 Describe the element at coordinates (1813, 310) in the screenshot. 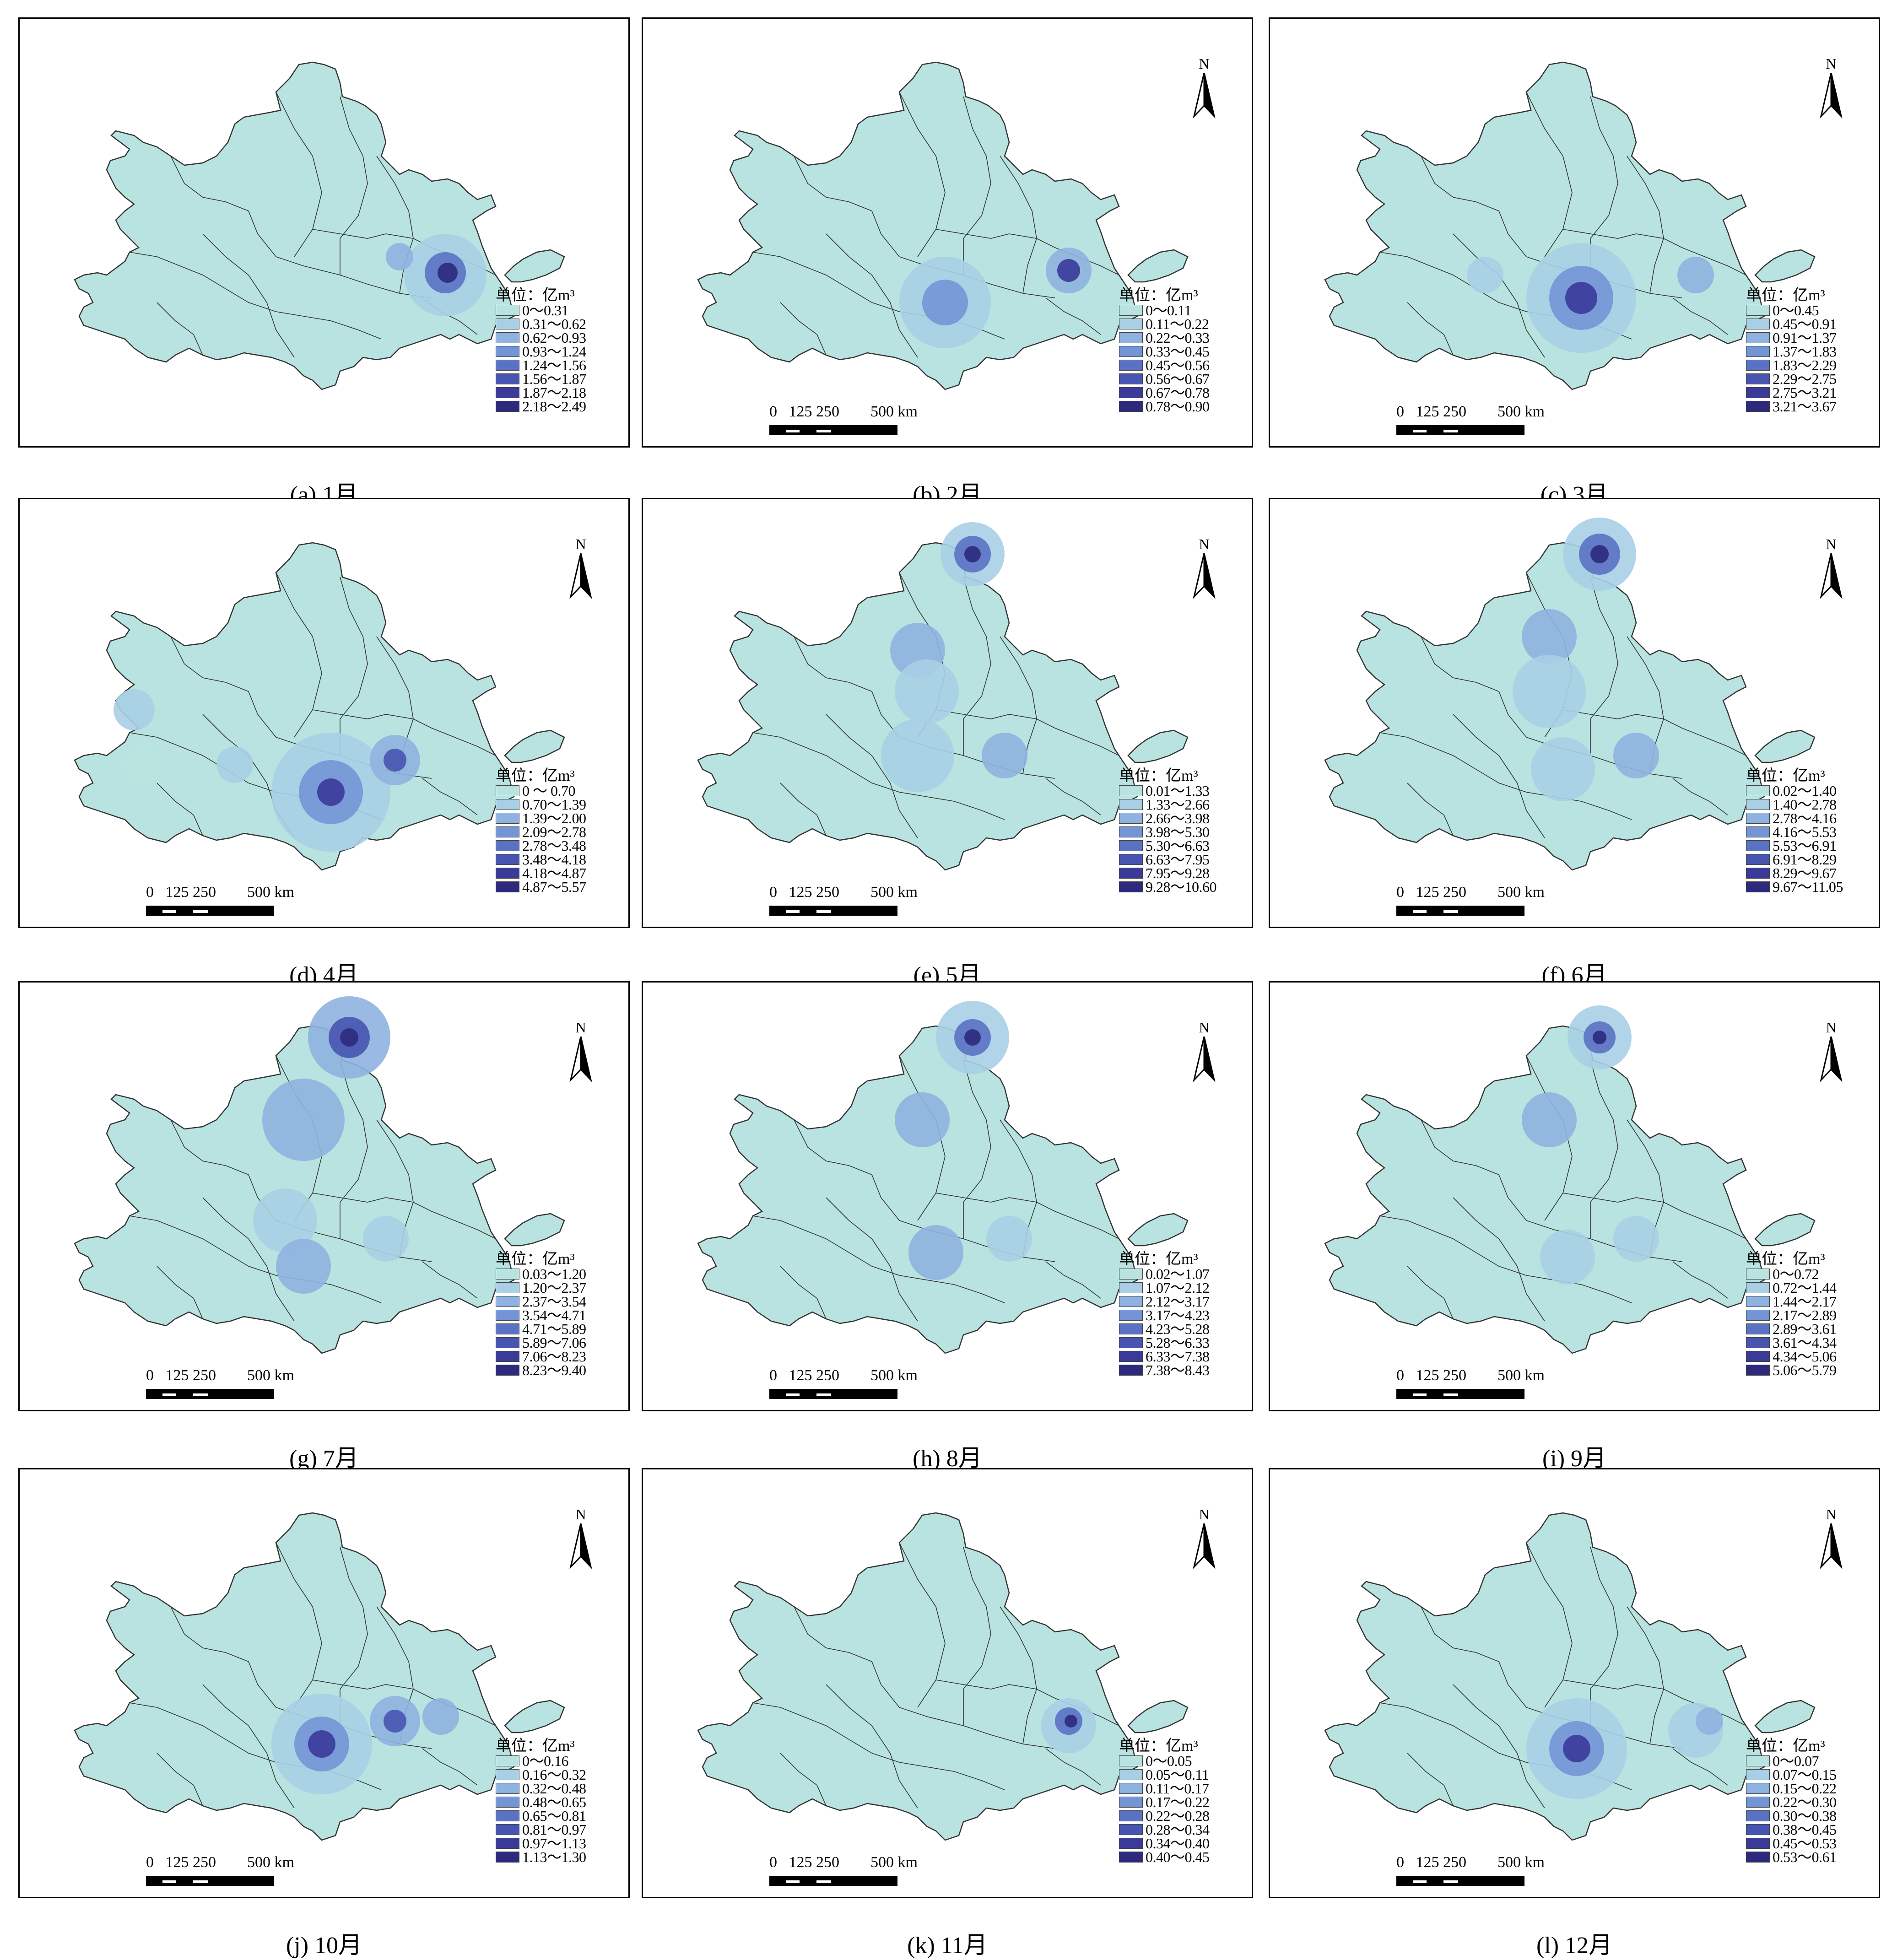

I see `legend-item: 0～0.45` at that location.